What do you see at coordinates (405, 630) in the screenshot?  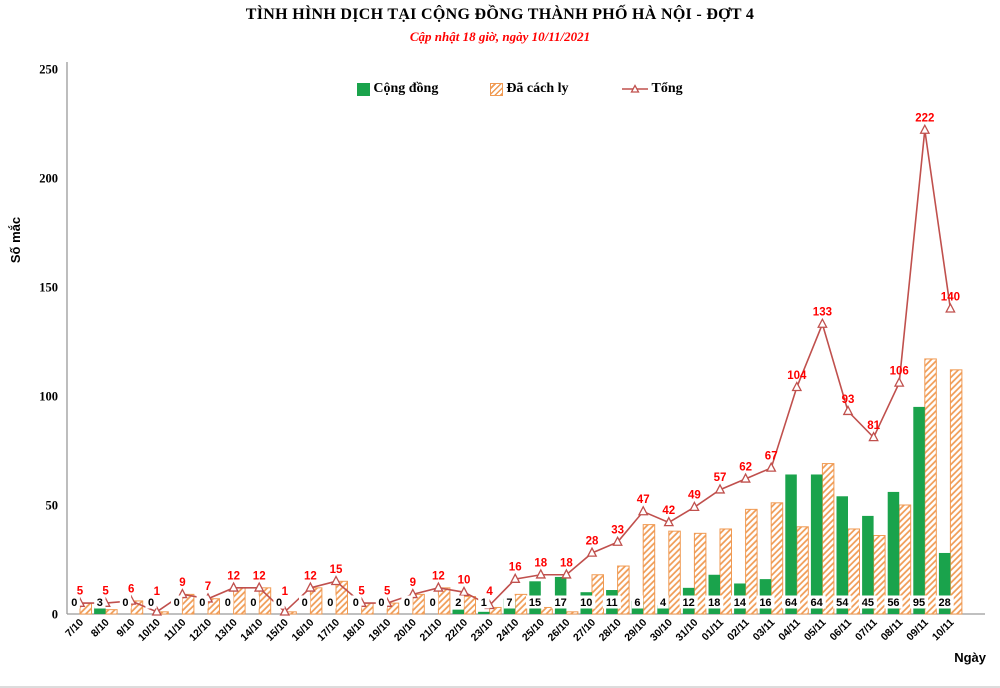 I see `x-tick-label: 20/10` at bounding box center [405, 630].